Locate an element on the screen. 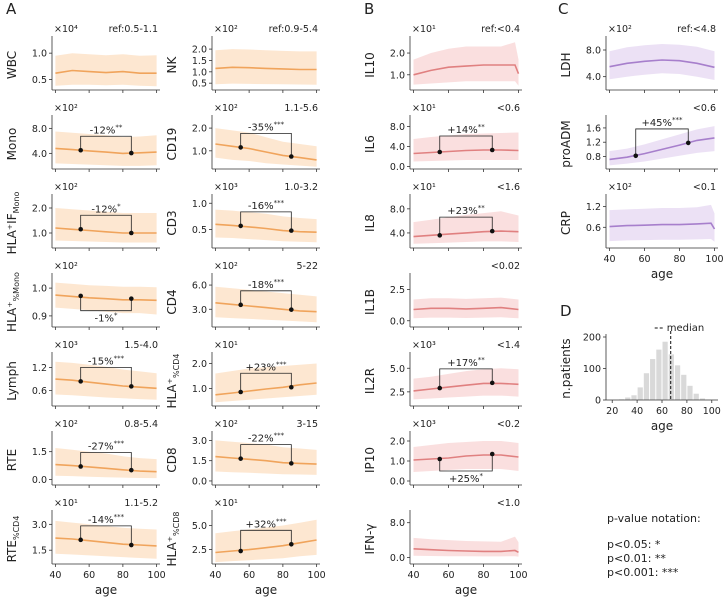 Image resolution: width=727 pixels, height=616 pixels. y-tick-label: 1.2 is located at coordinates (593, 207).